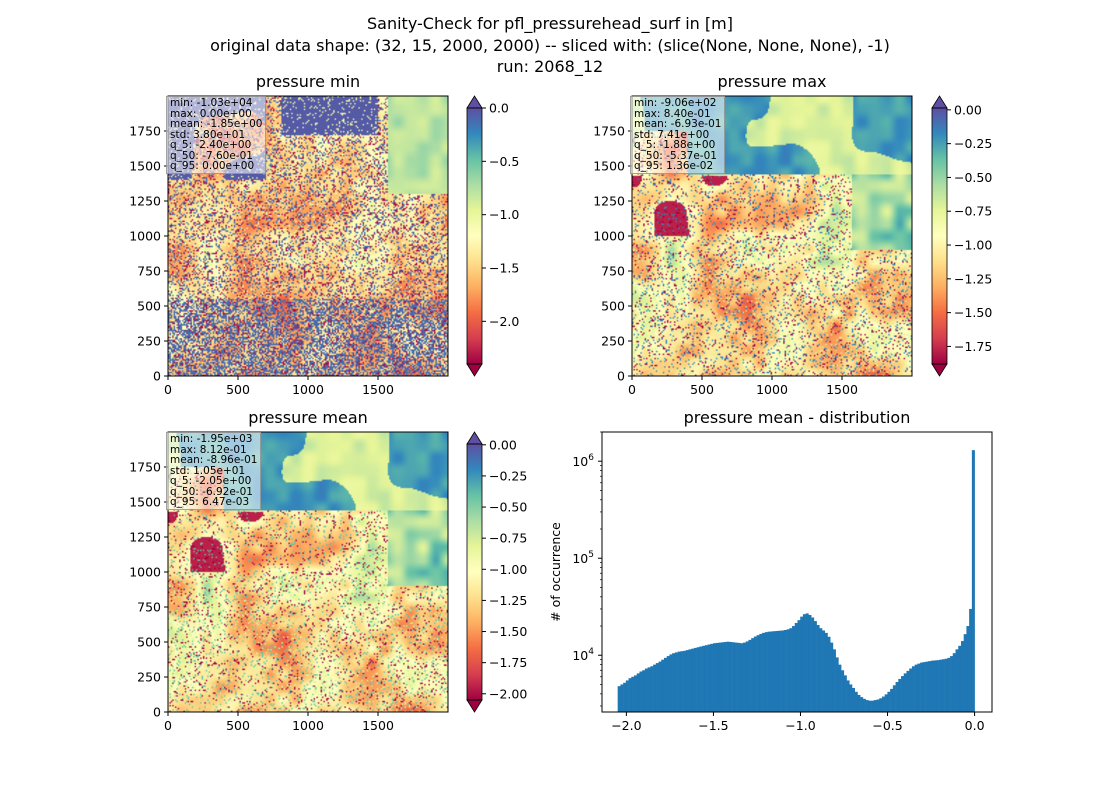 Image resolution: width=1100 pixels, height=800 pixels. What do you see at coordinates (208, 470) in the screenshot?
I see `stat-std: std: 1.05e+01` at bounding box center [208, 470].